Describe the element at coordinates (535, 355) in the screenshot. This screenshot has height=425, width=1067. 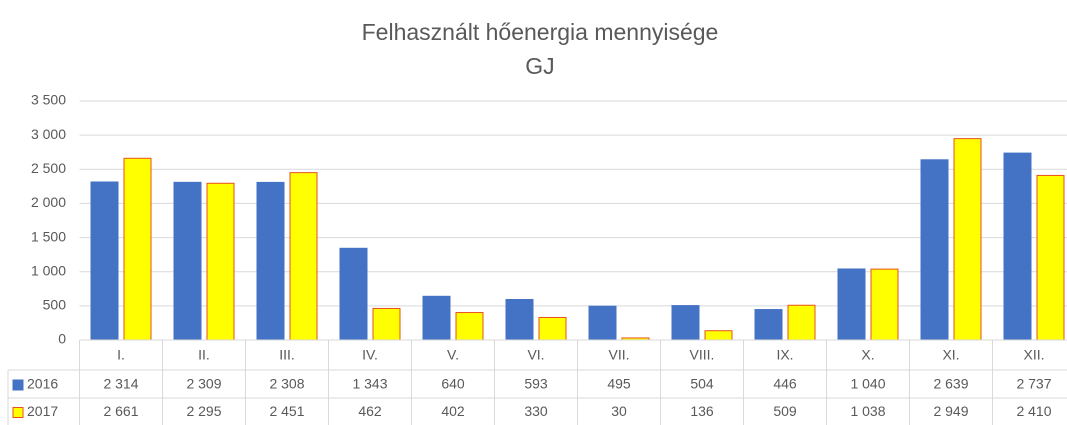
I see `x-tick-label: VI.` at that location.